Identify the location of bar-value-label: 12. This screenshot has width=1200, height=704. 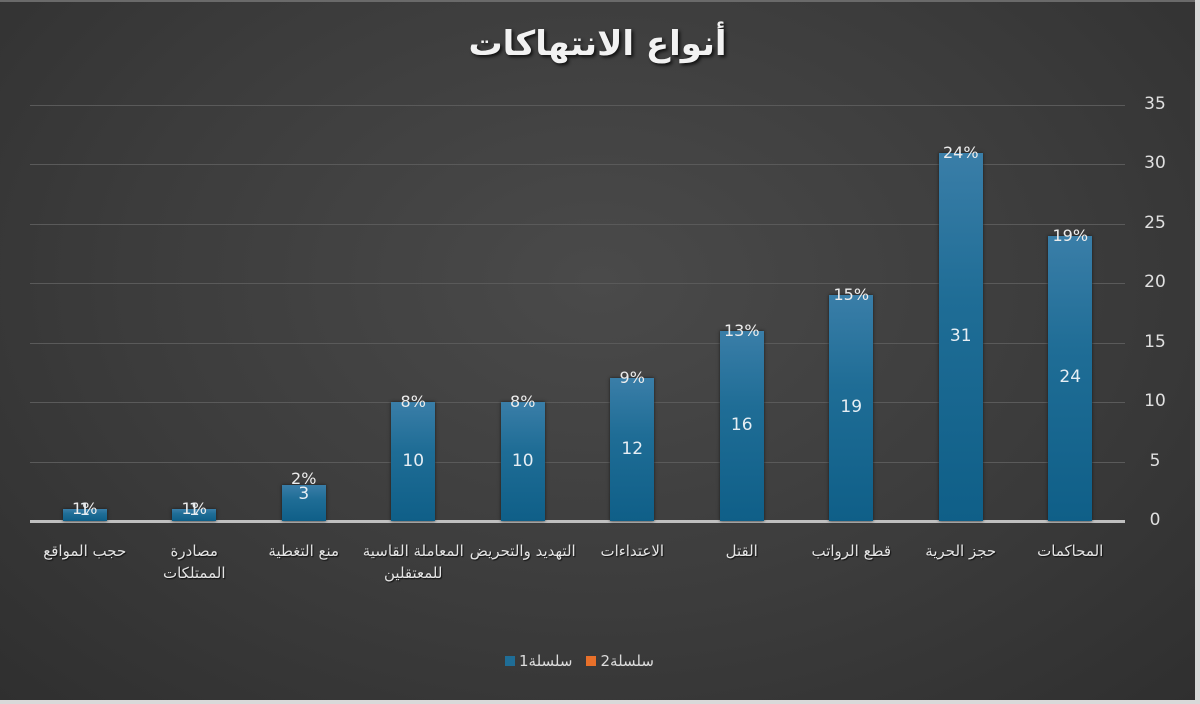
(632, 448).